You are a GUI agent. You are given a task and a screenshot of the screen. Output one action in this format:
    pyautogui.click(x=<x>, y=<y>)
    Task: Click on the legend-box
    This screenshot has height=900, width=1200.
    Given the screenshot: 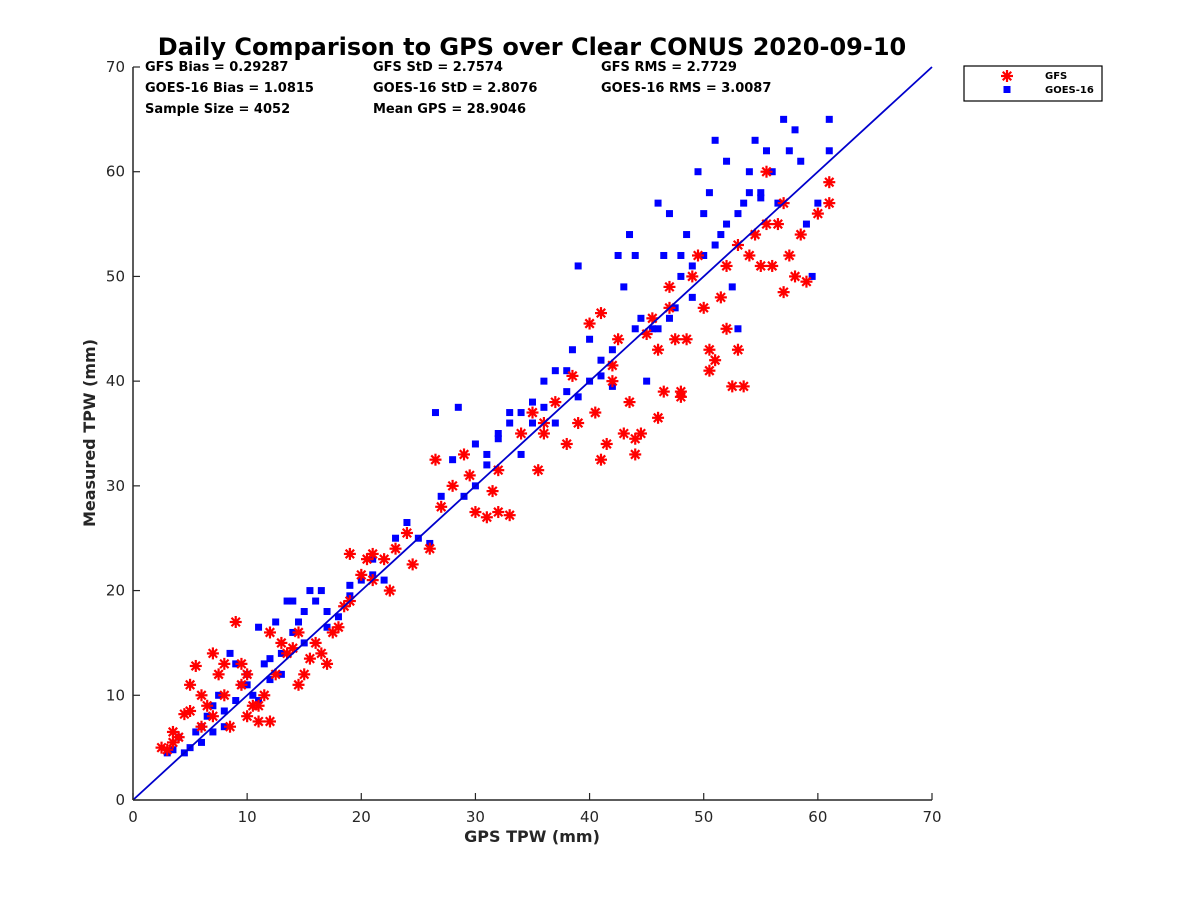 What is the action you would take?
    pyautogui.click(x=1033, y=83)
    